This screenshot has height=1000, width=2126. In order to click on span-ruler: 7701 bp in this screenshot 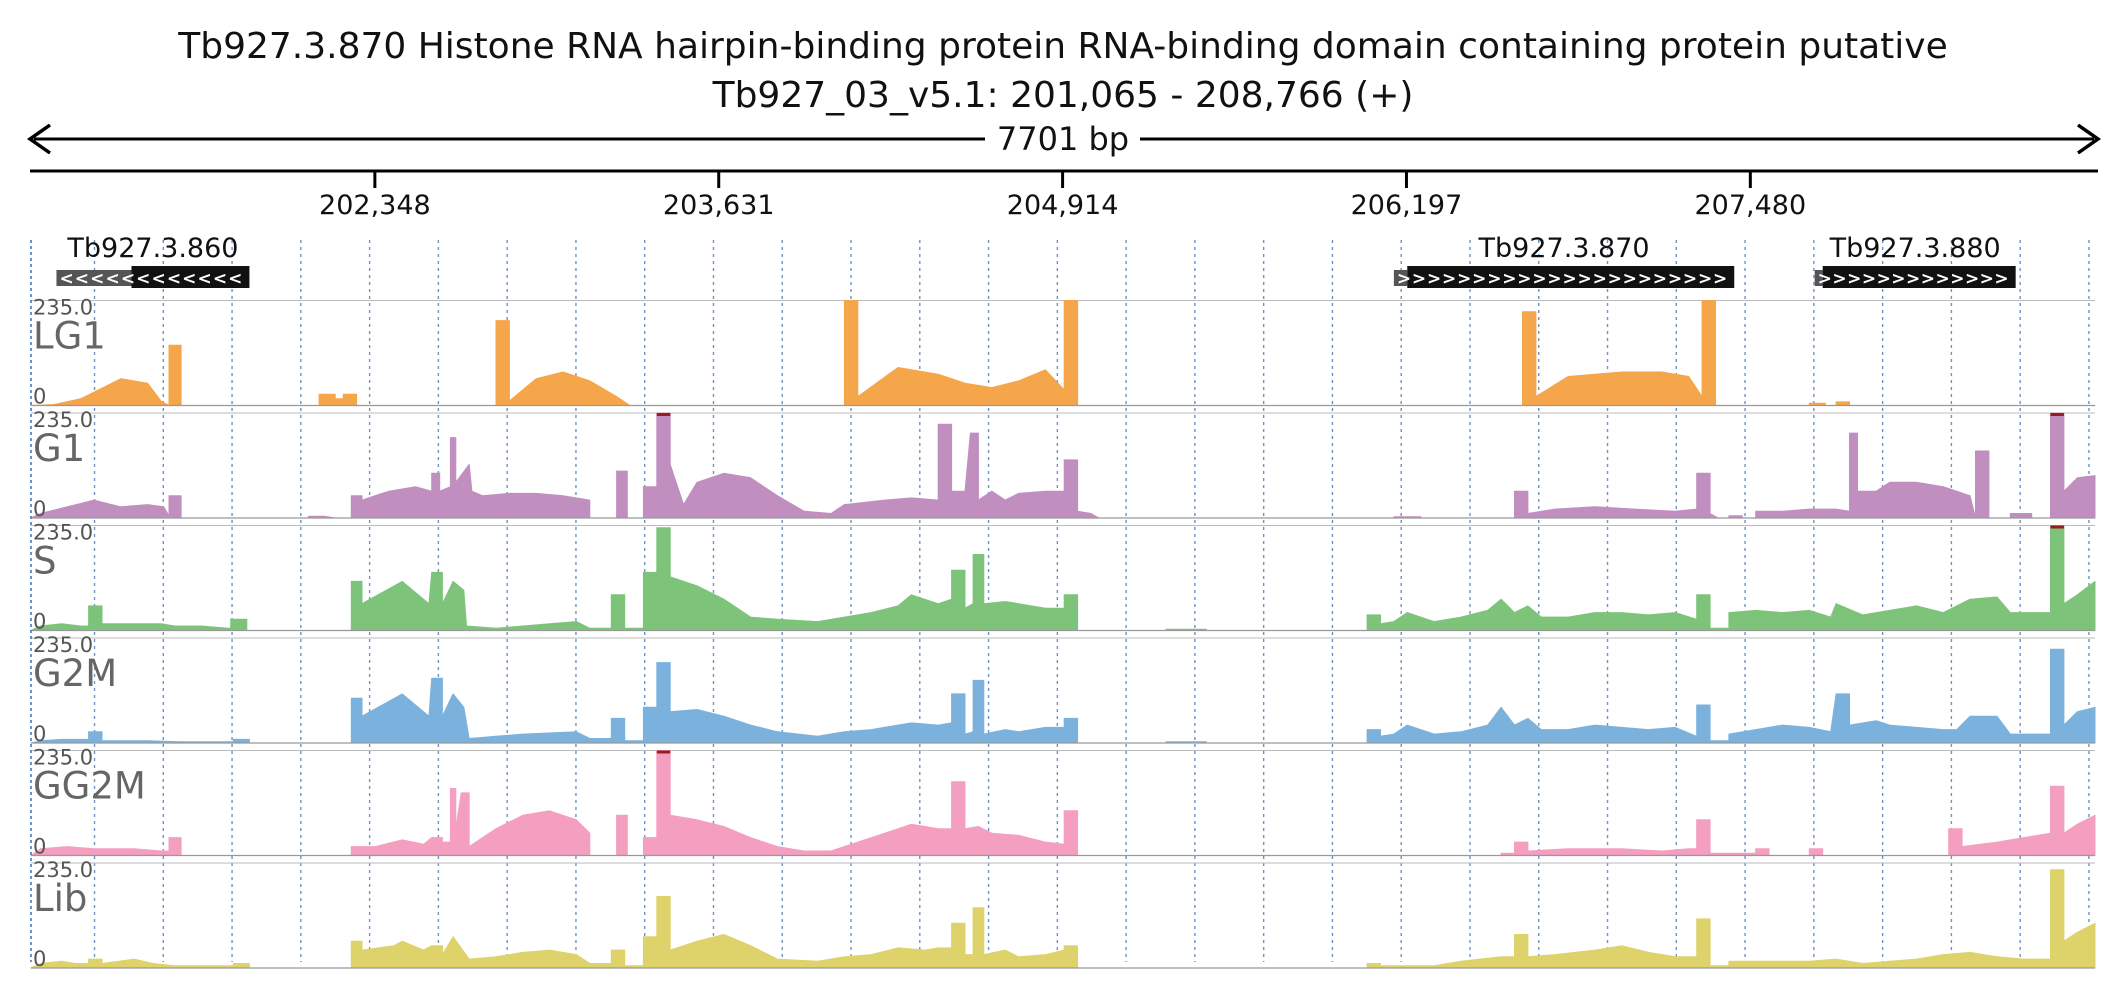, I will do `click(1064, 139)`.